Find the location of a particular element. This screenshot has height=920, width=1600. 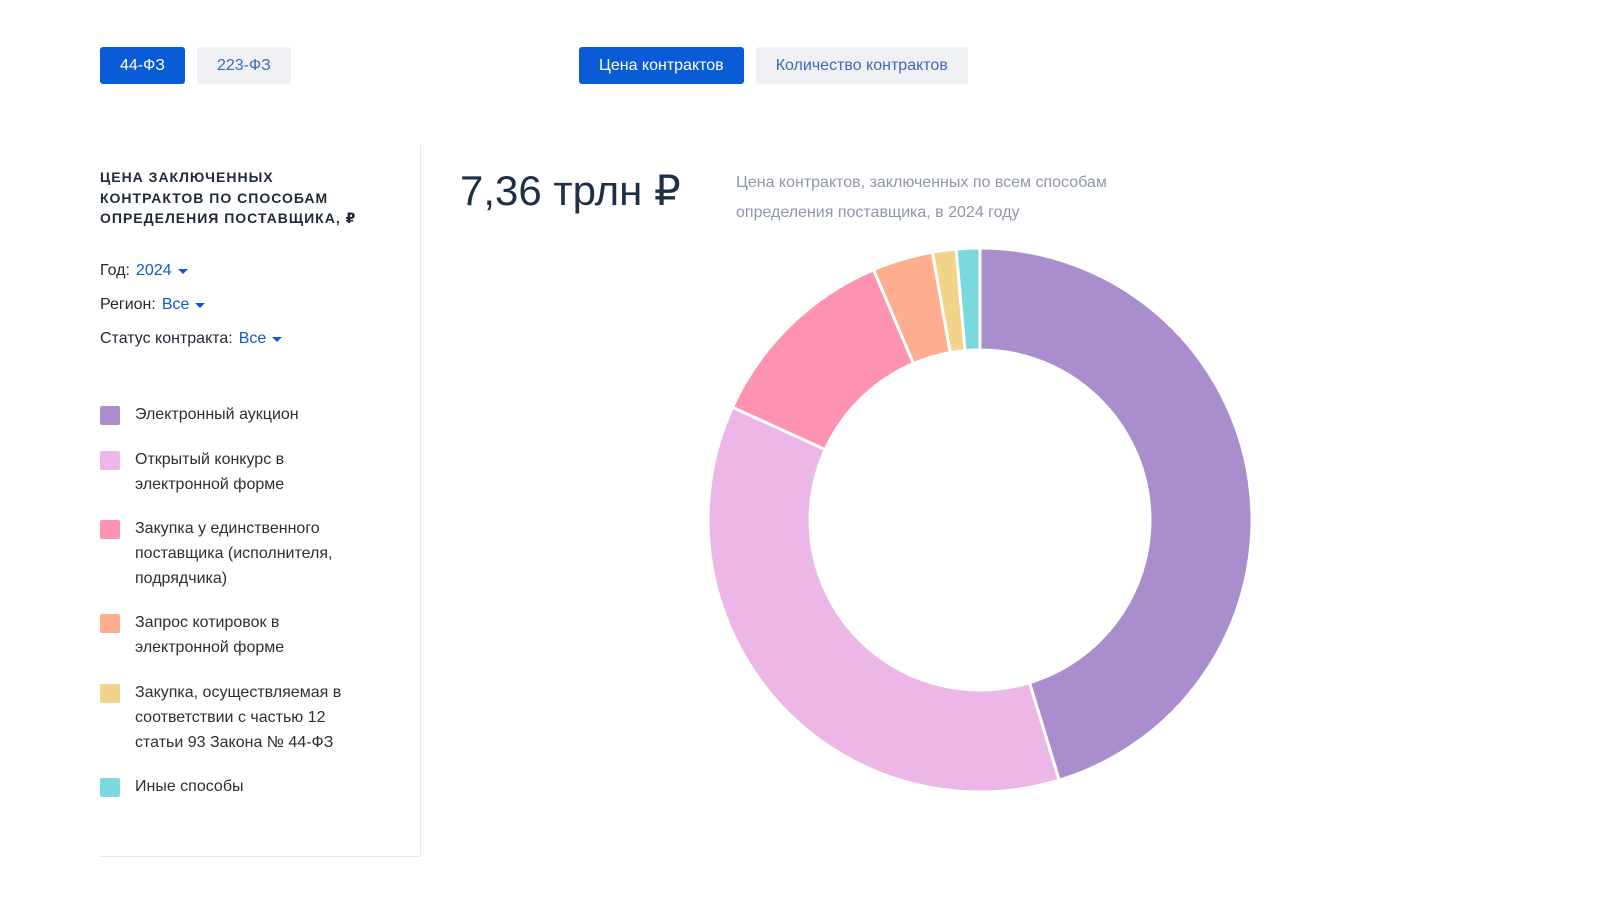

status-filter: Статус контракта: Все is located at coordinates (191, 339).